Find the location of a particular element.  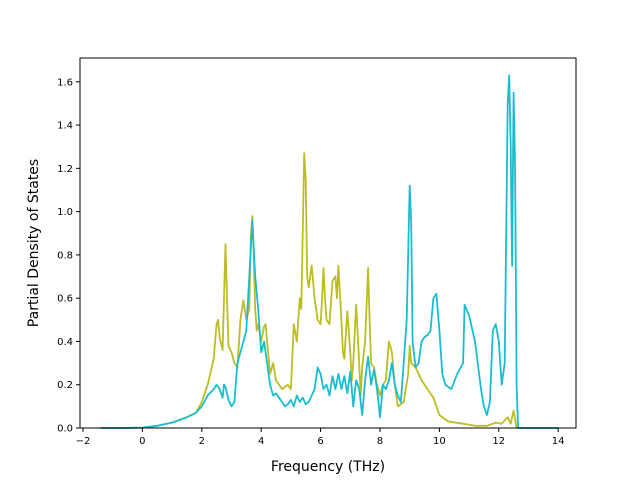

x-axis-ticks: −2 0 2 4 6 8 10 12 14 is located at coordinates (320, 437).